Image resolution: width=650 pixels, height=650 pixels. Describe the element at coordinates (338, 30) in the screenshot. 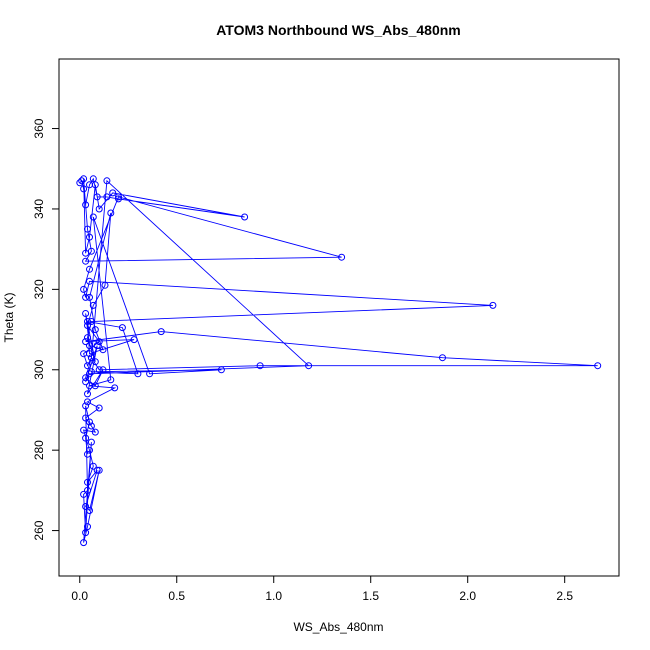

I see `chart-title: ATOM3 Northbound WS_Abs_480nm` at that location.